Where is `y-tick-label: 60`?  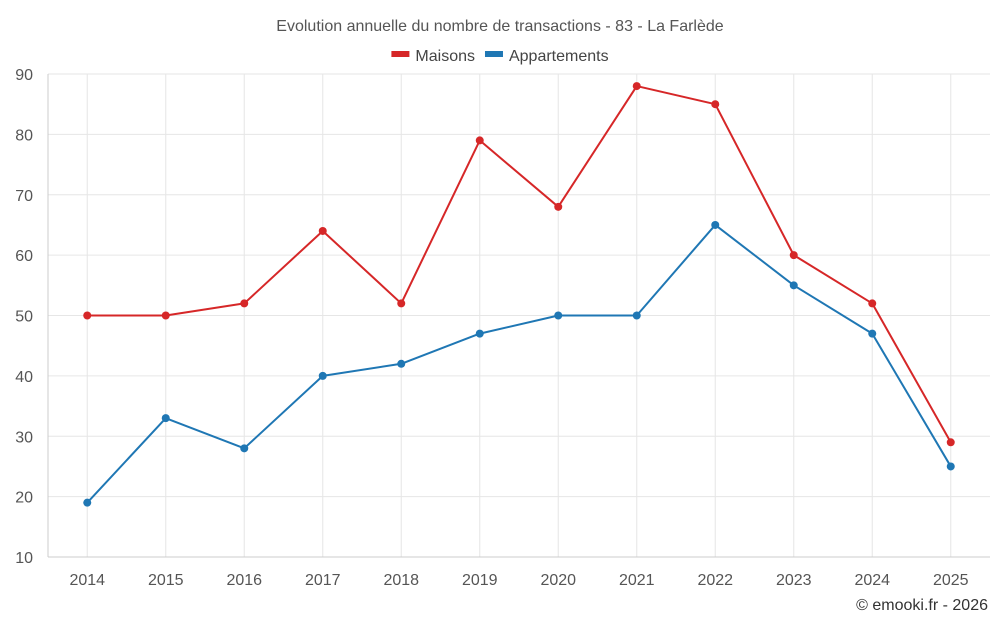 y-tick-label: 60 is located at coordinates (24, 256).